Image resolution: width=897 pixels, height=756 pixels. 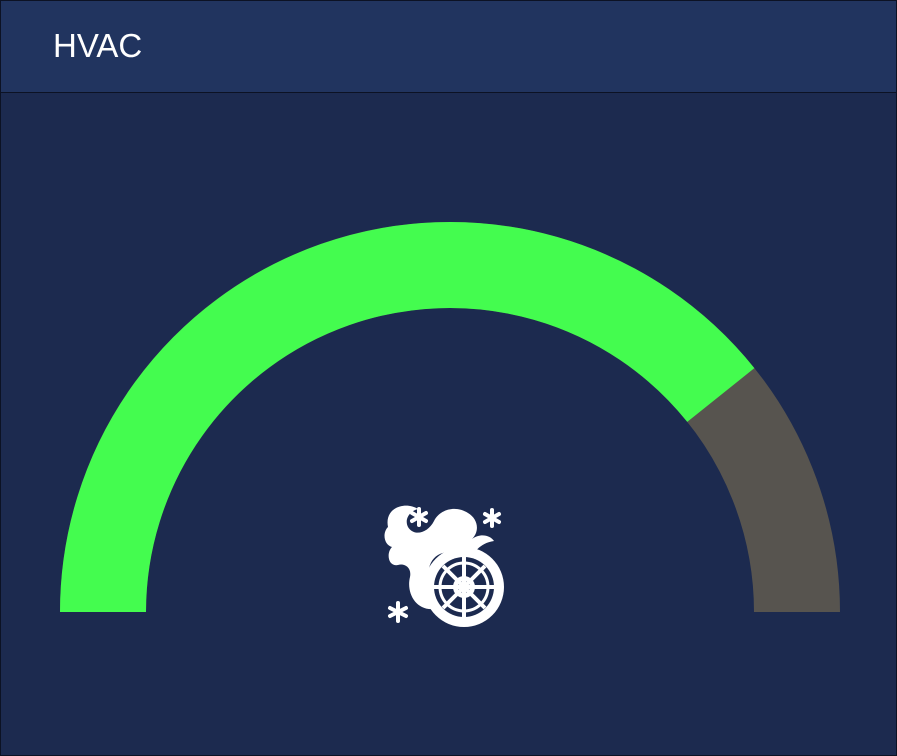 I want to click on panel-header: HVAC, so click(x=448, y=47).